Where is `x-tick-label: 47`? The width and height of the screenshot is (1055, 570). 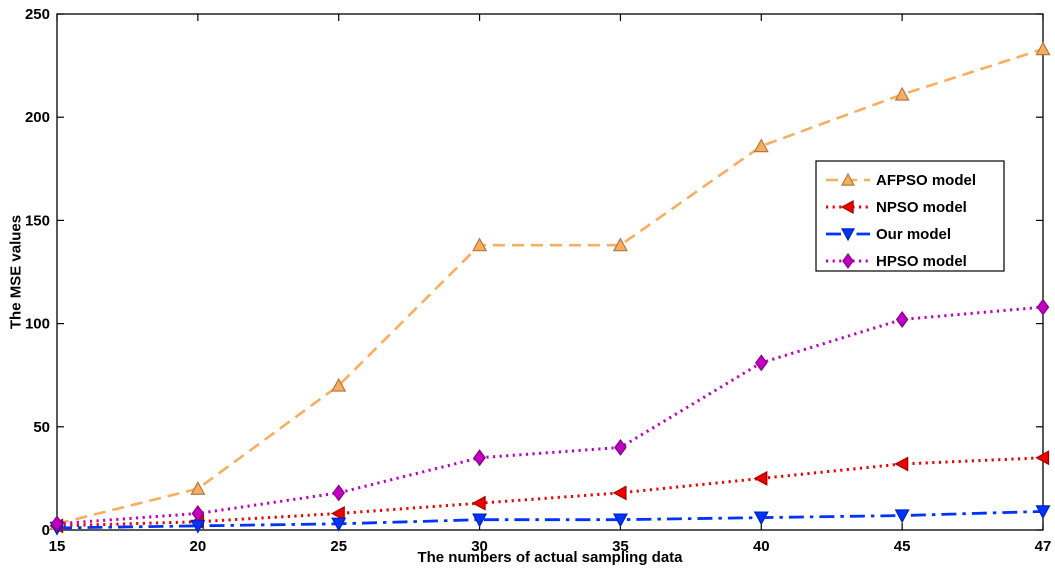
x-tick-label: 47 is located at coordinates (1043, 546).